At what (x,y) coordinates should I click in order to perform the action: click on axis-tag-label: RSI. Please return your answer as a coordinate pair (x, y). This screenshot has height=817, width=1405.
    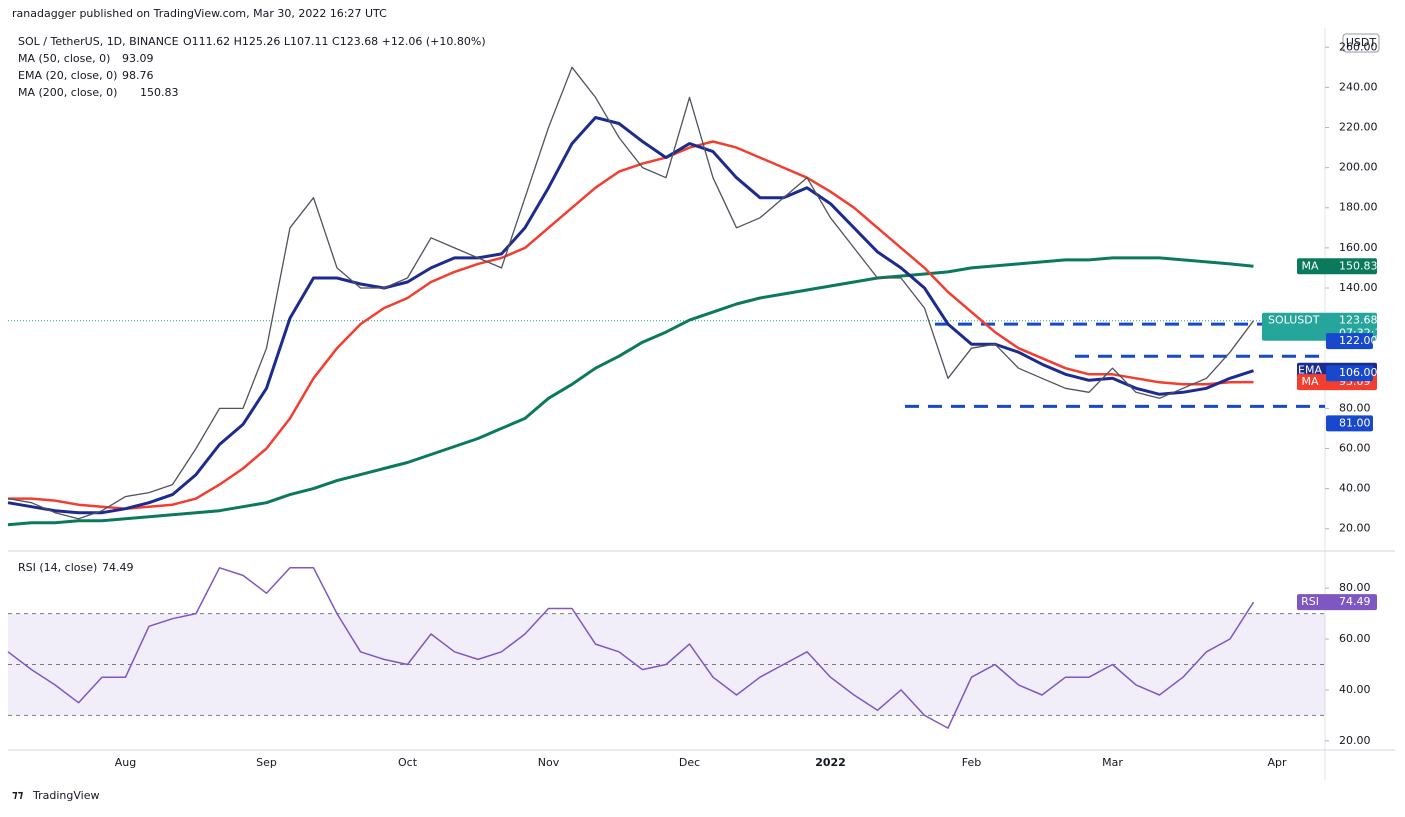
    Looking at the image, I should click on (1310, 601).